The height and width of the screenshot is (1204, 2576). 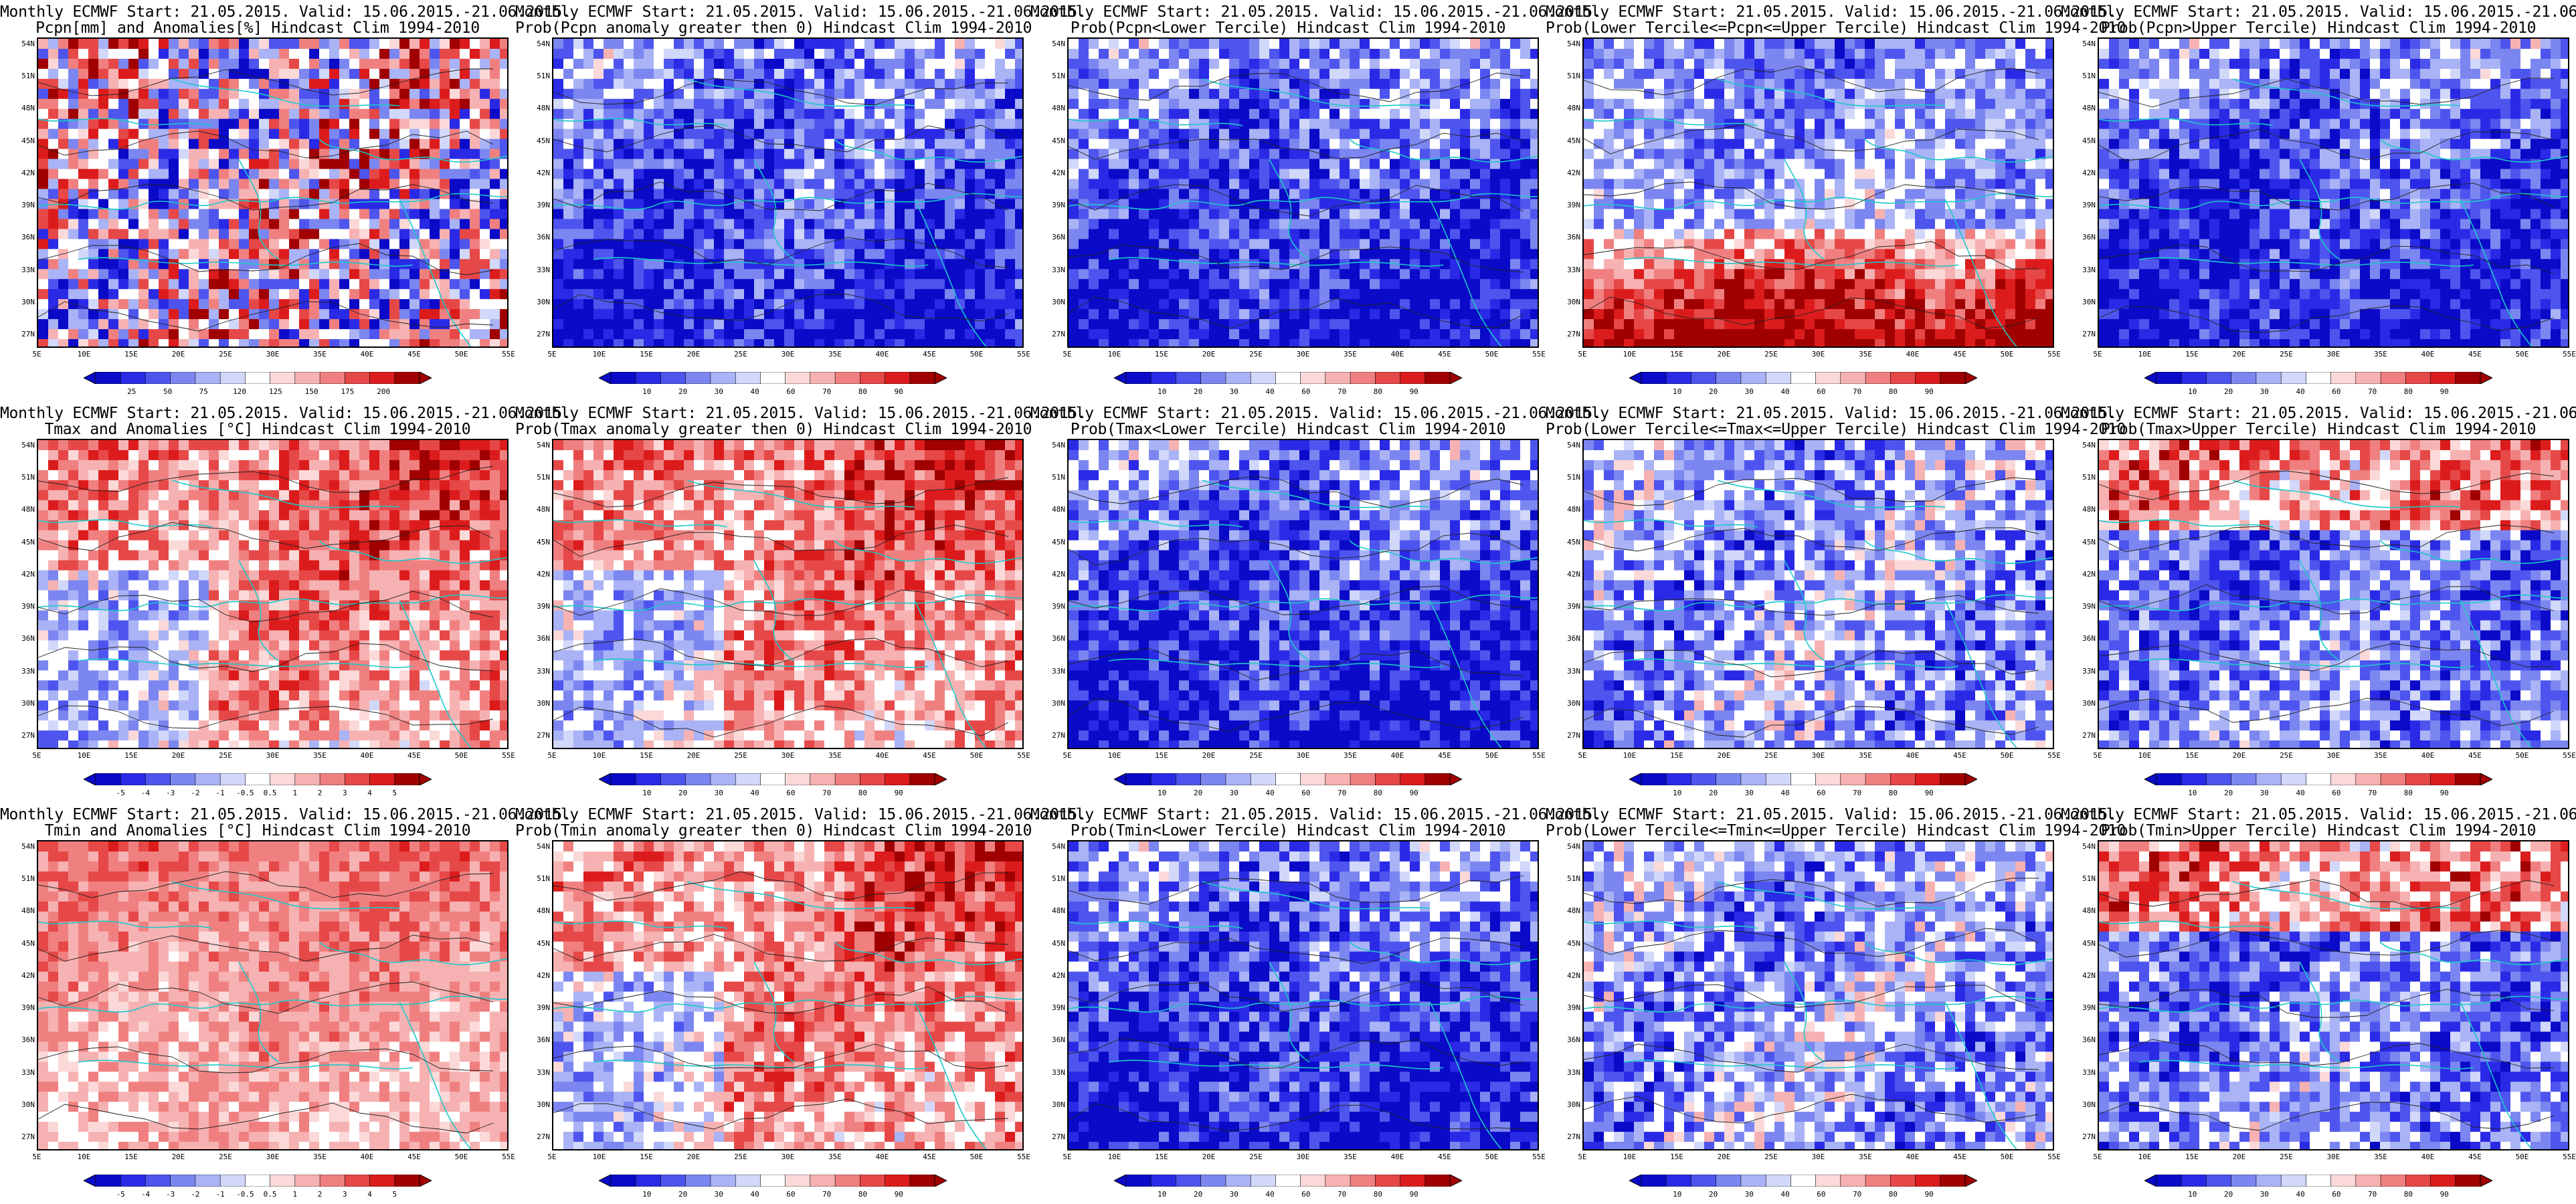 What do you see at coordinates (928, 150) in the screenshot?
I see `coastline` at bounding box center [928, 150].